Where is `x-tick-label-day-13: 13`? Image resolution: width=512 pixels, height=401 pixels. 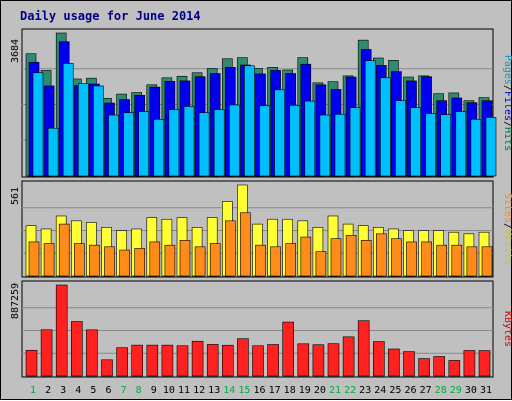
x-tick-label-day-13: 13 is located at coordinates (214, 390).